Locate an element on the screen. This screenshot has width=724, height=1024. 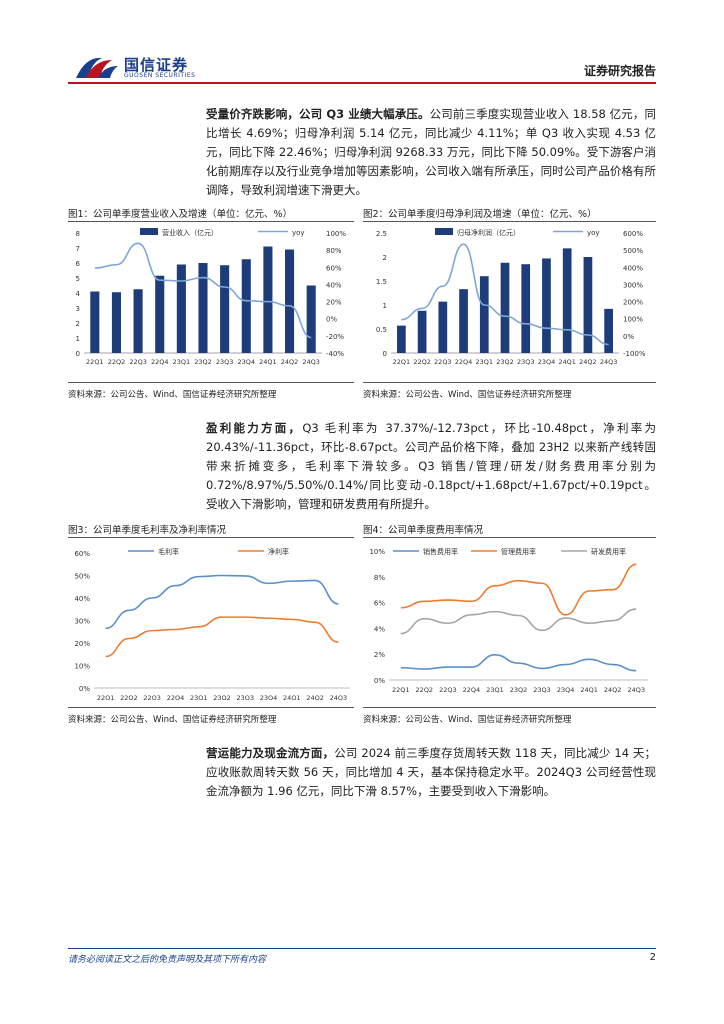
x-tick-label: 22Q2 is located at coordinates (422, 362).